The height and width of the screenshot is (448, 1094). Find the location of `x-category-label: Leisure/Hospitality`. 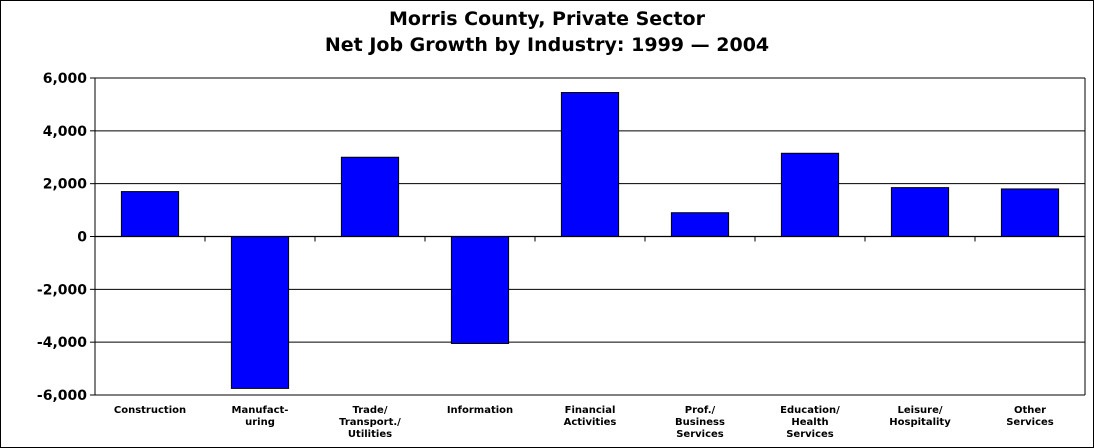

x-category-label: Leisure/Hospitality is located at coordinates (920, 416).